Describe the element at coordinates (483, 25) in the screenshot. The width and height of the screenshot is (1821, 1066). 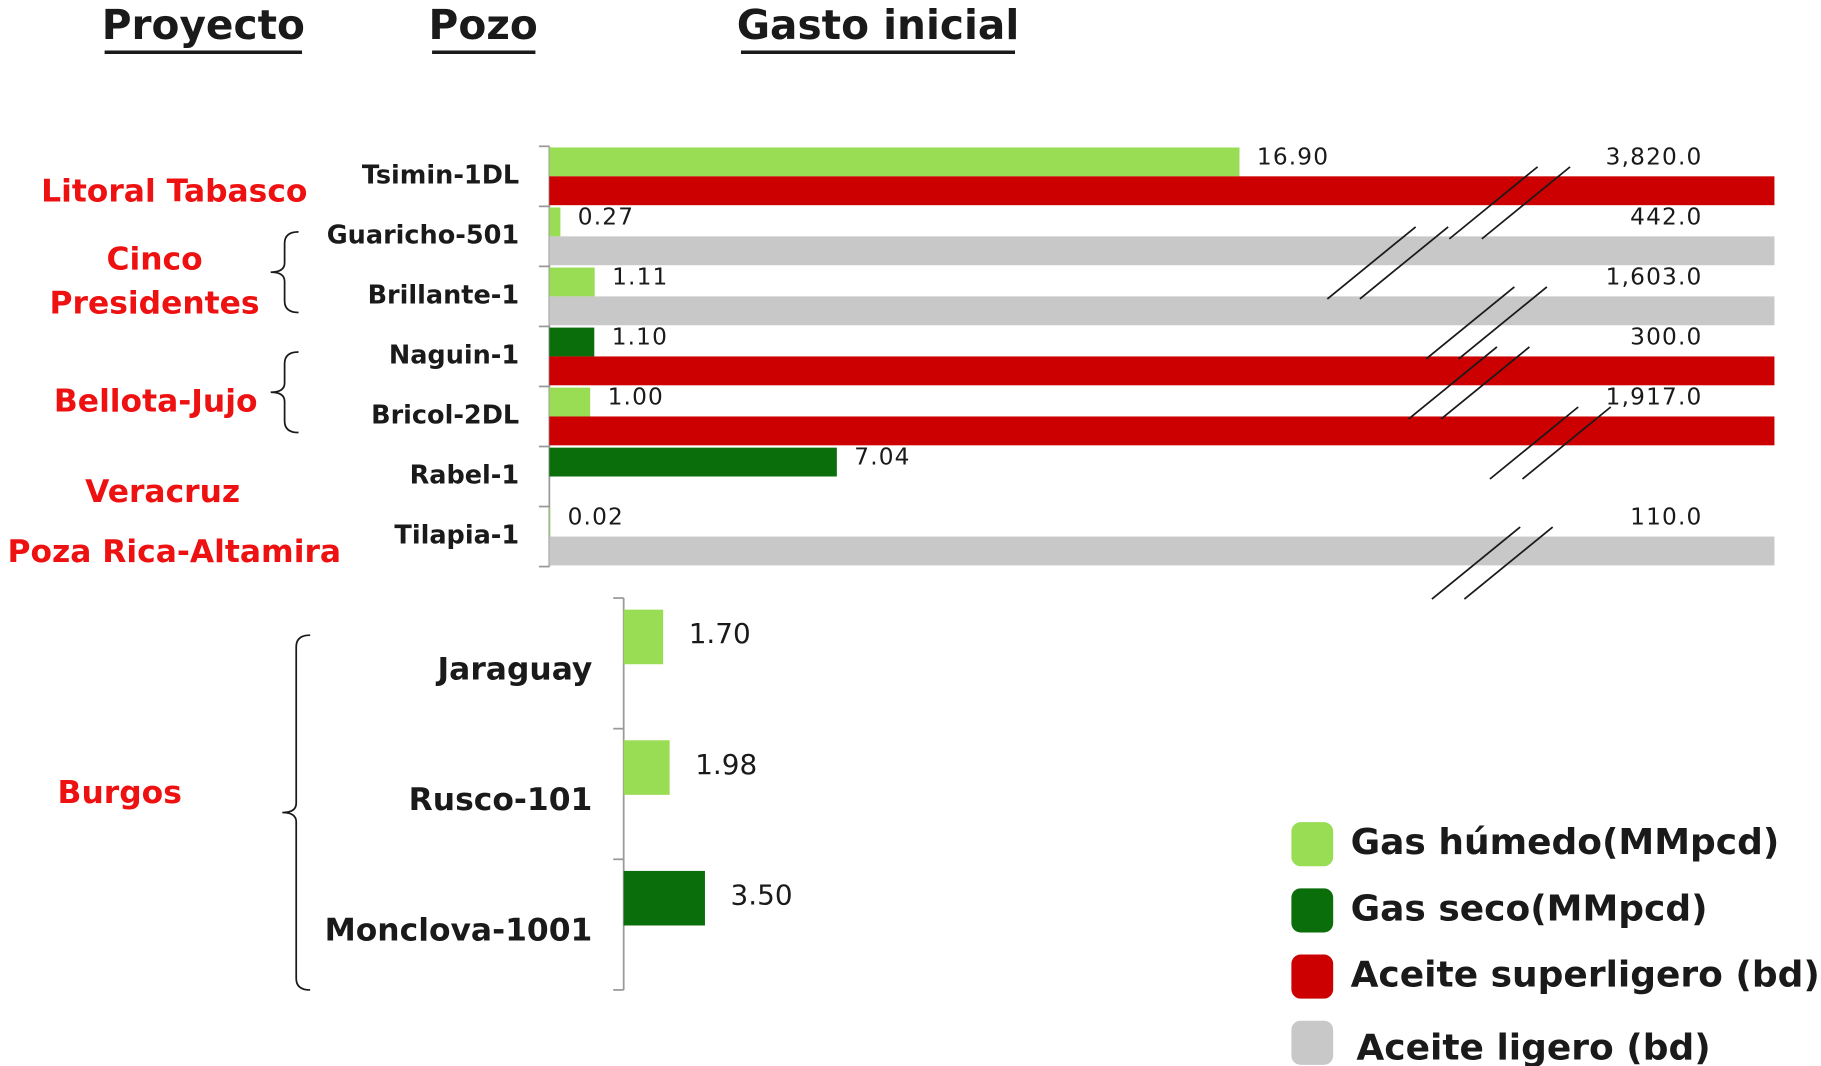
I see `header: Pozo` at that location.